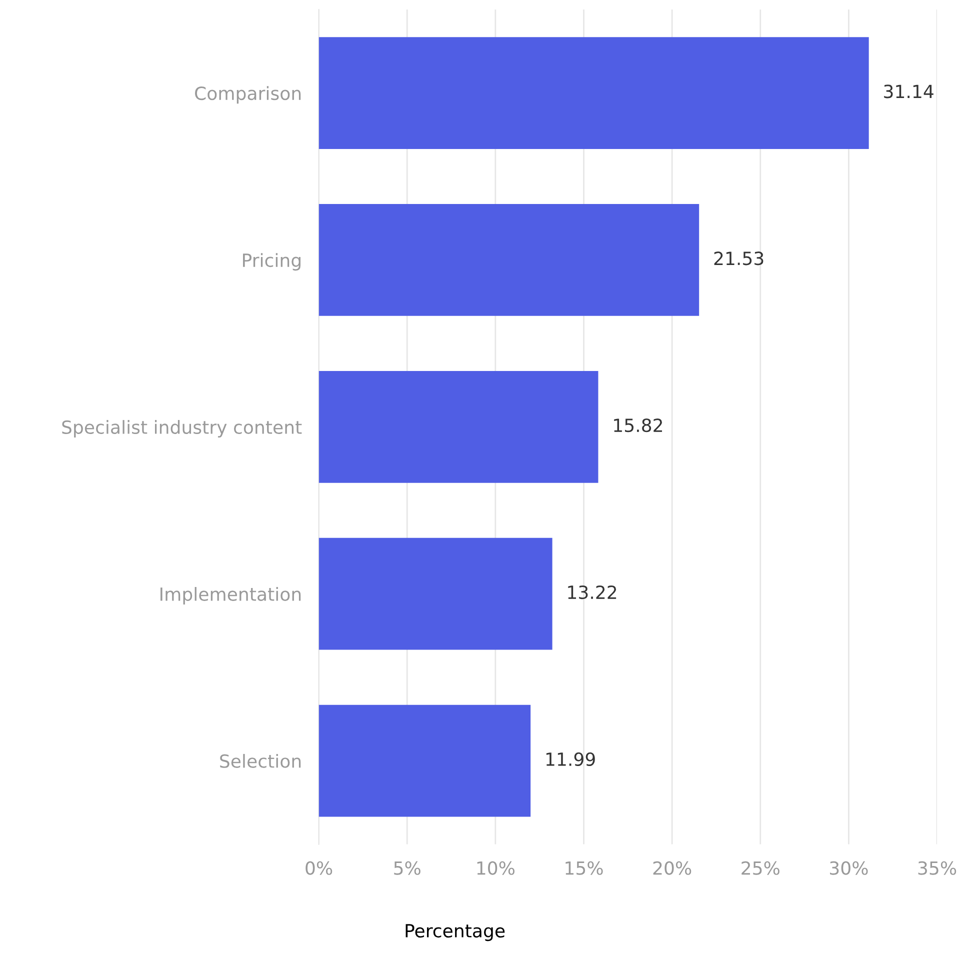 The image size is (966, 954). What do you see at coordinates (761, 868) in the screenshot?
I see `x-tick-label: 25%` at bounding box center [761, 868].